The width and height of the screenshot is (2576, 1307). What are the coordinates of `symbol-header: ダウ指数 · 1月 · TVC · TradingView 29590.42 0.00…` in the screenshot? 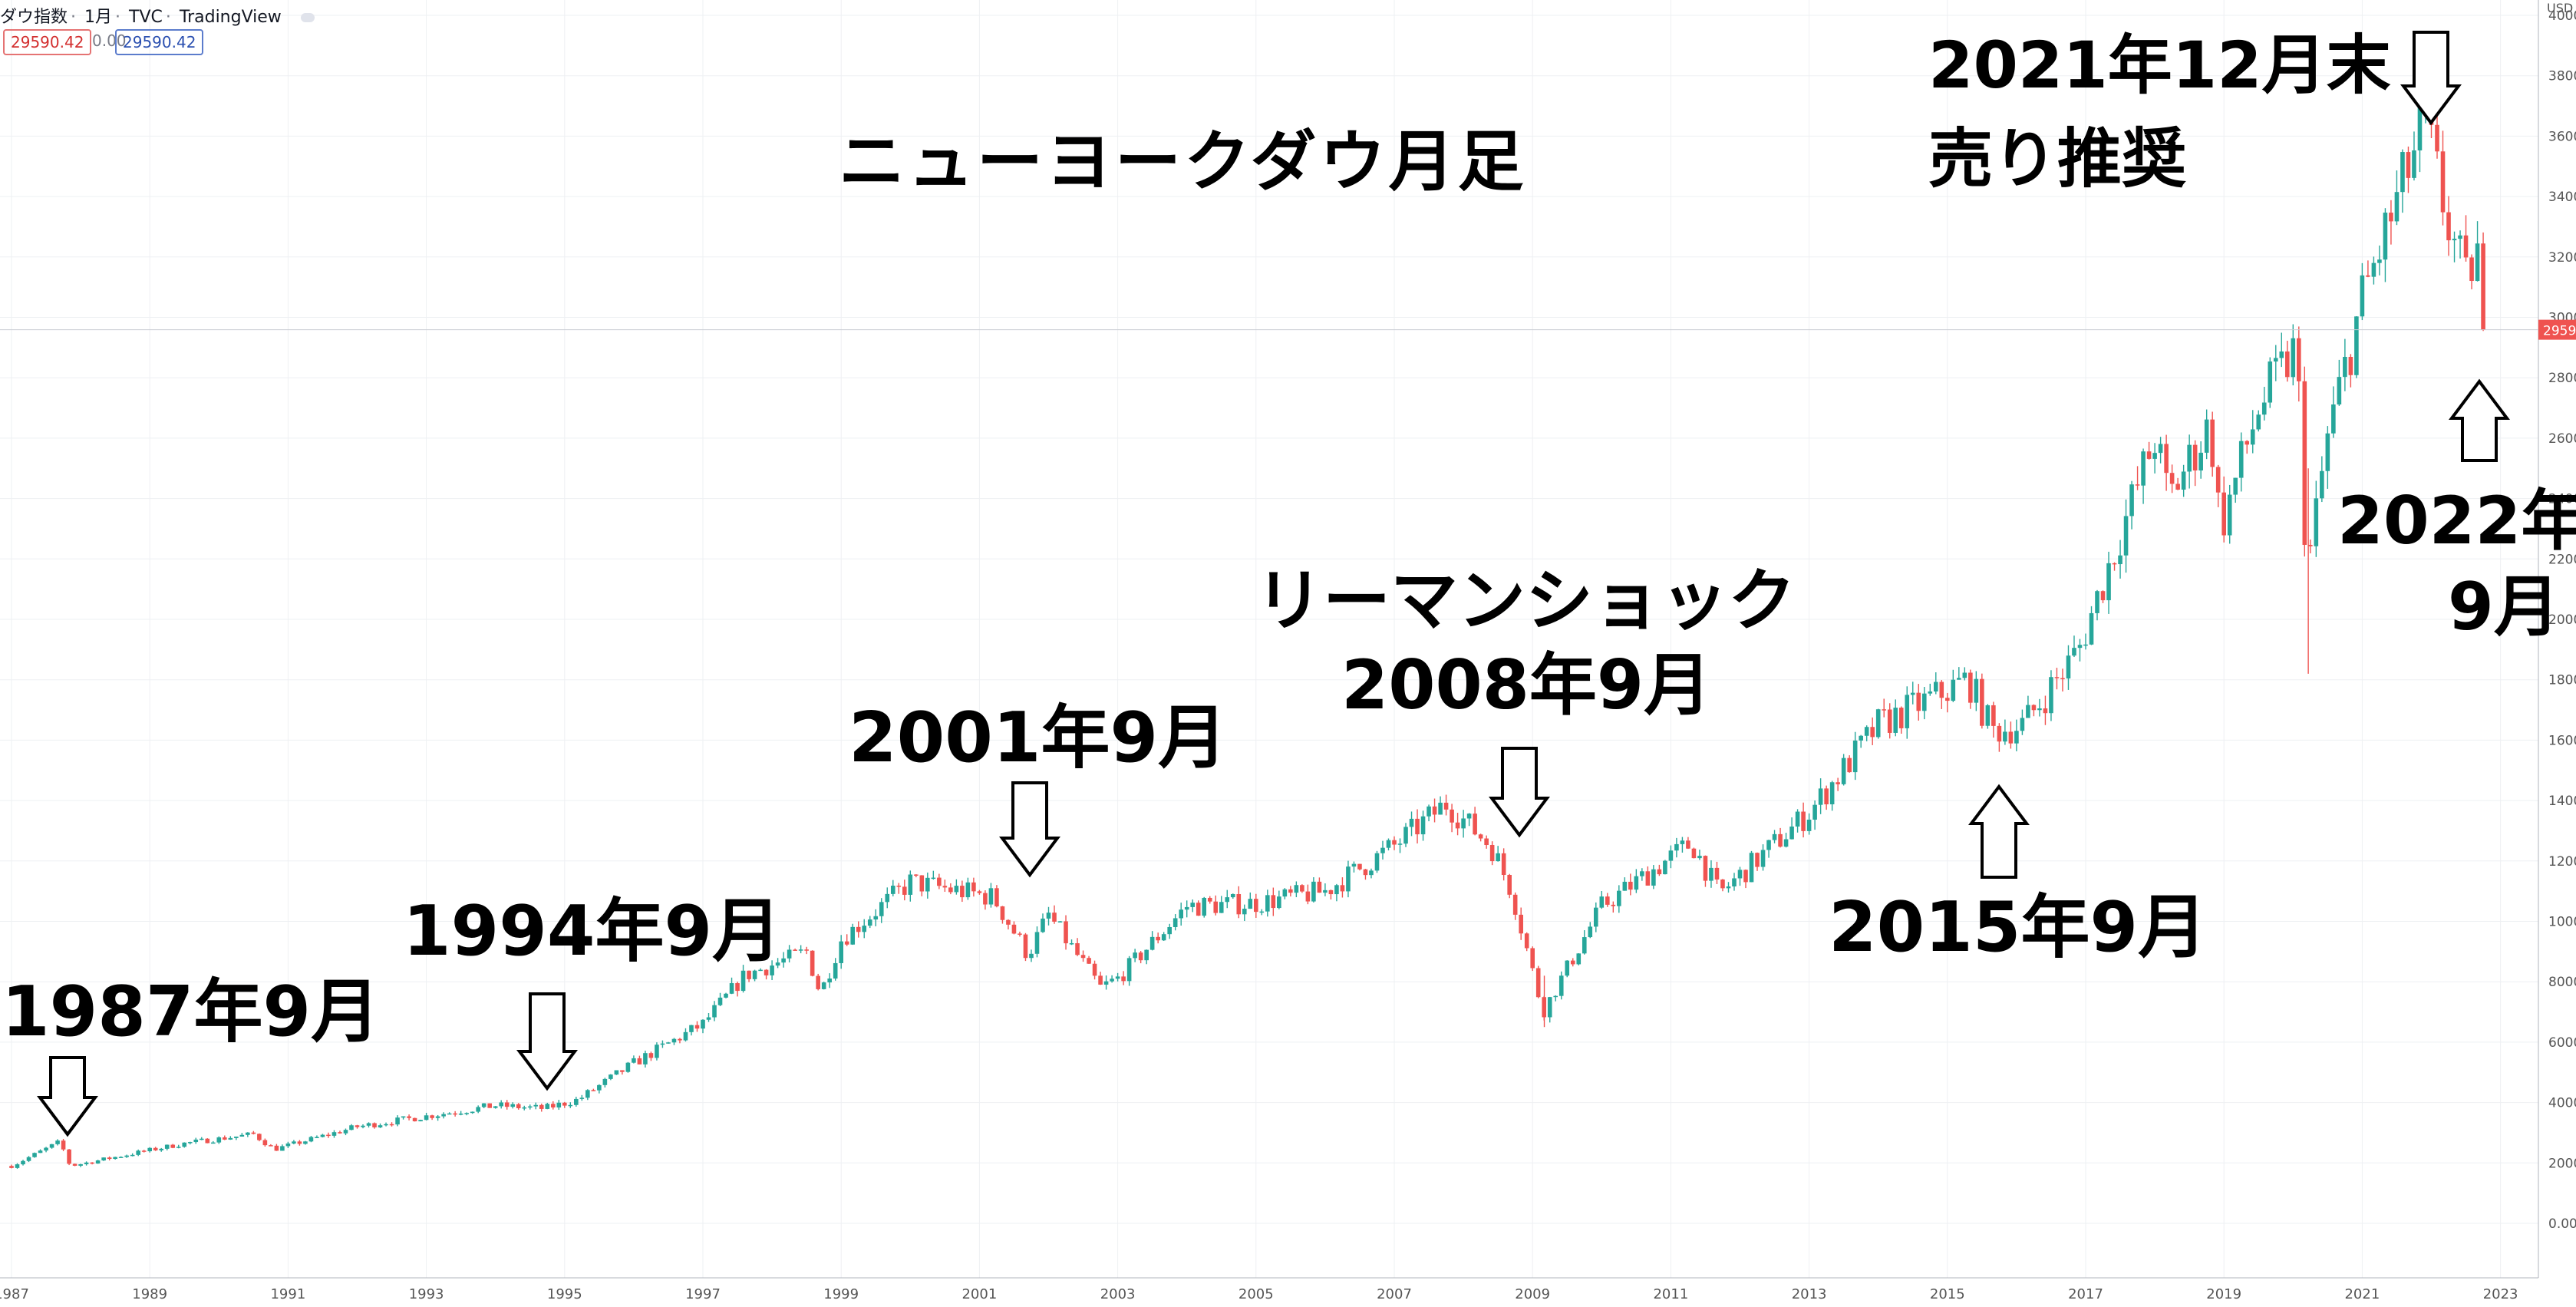 It's located at (460, 30).